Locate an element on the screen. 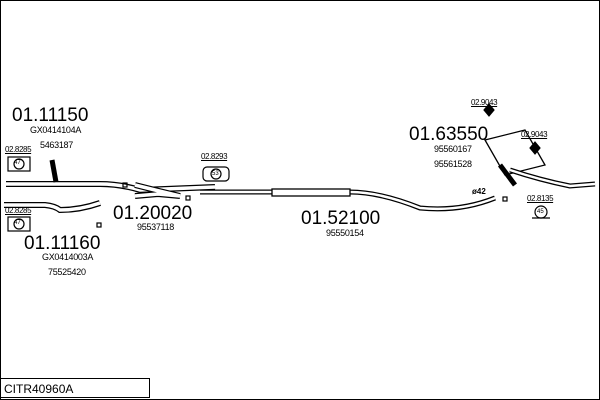 The image size is (600, 400). part-number: 01.63550 is located at coordinates (449, 134).